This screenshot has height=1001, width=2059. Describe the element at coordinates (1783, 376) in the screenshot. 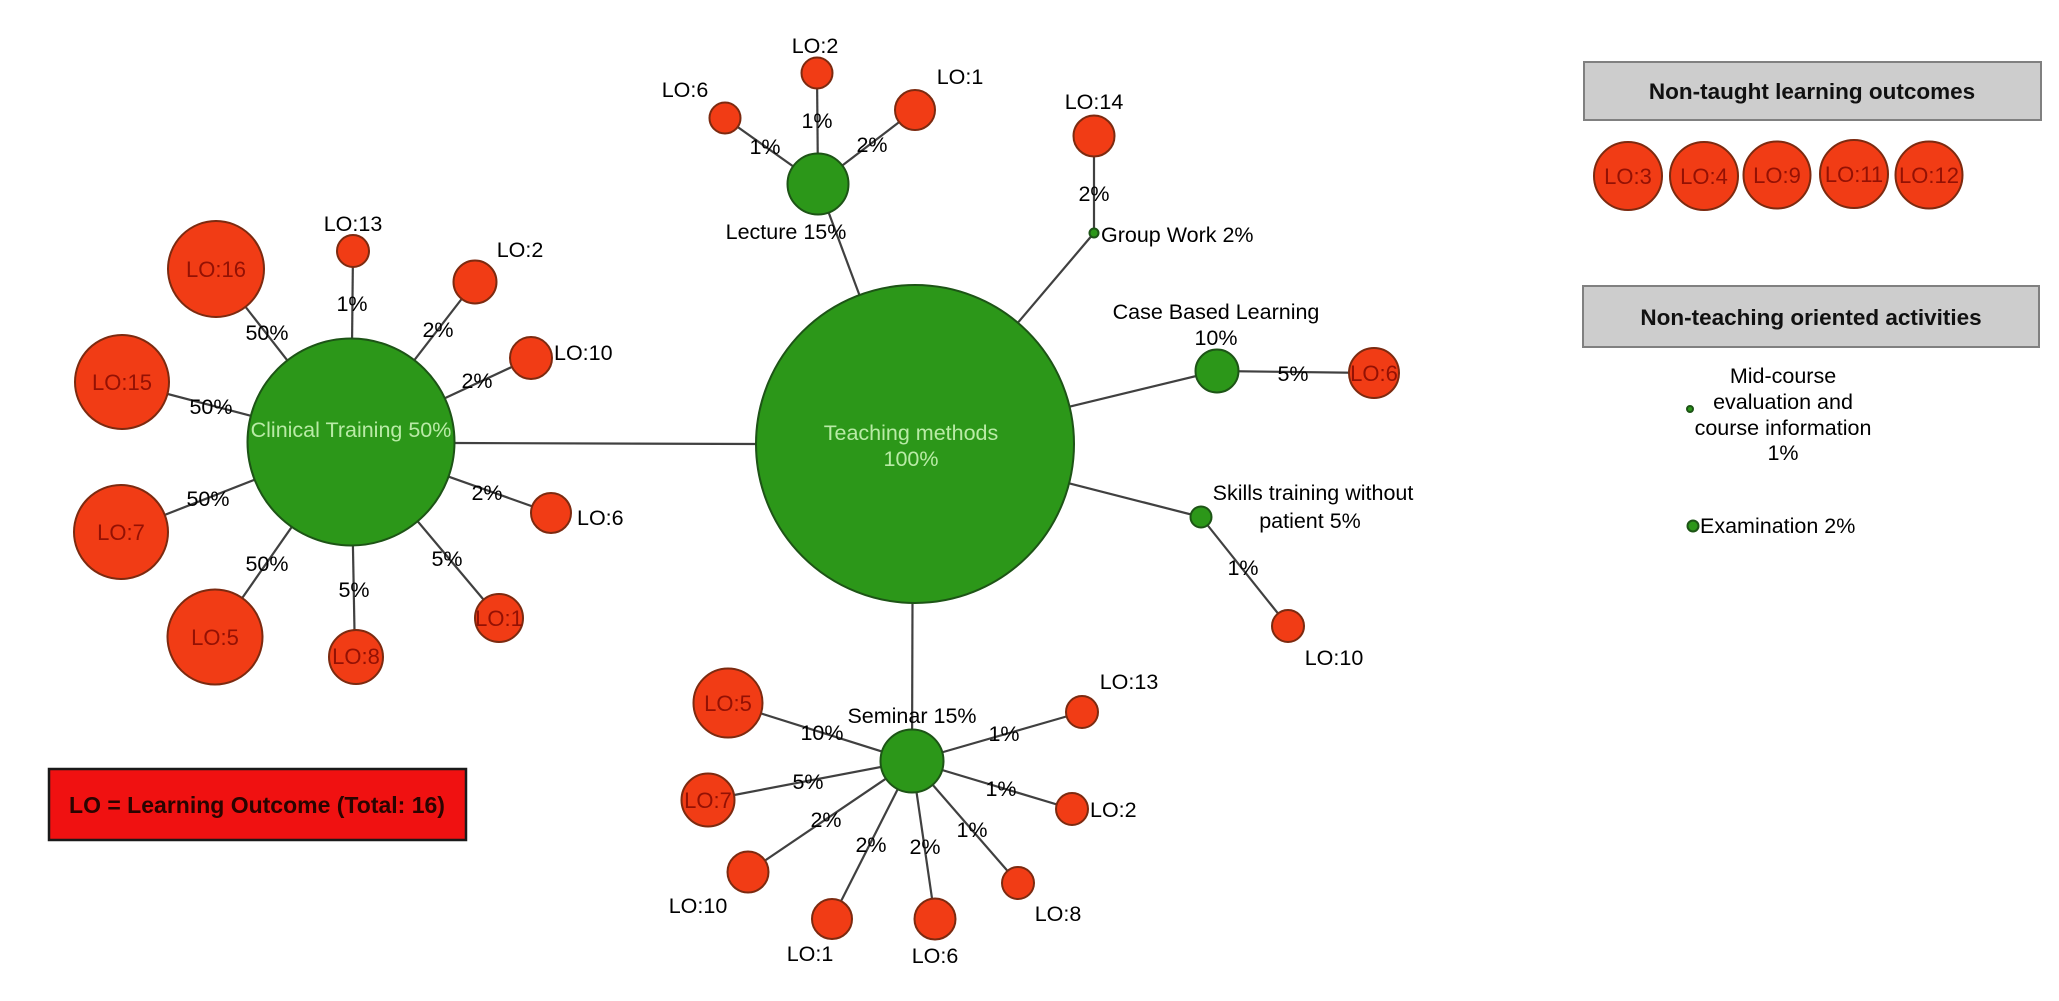

I see `svg-text: Mid-course` at that location.